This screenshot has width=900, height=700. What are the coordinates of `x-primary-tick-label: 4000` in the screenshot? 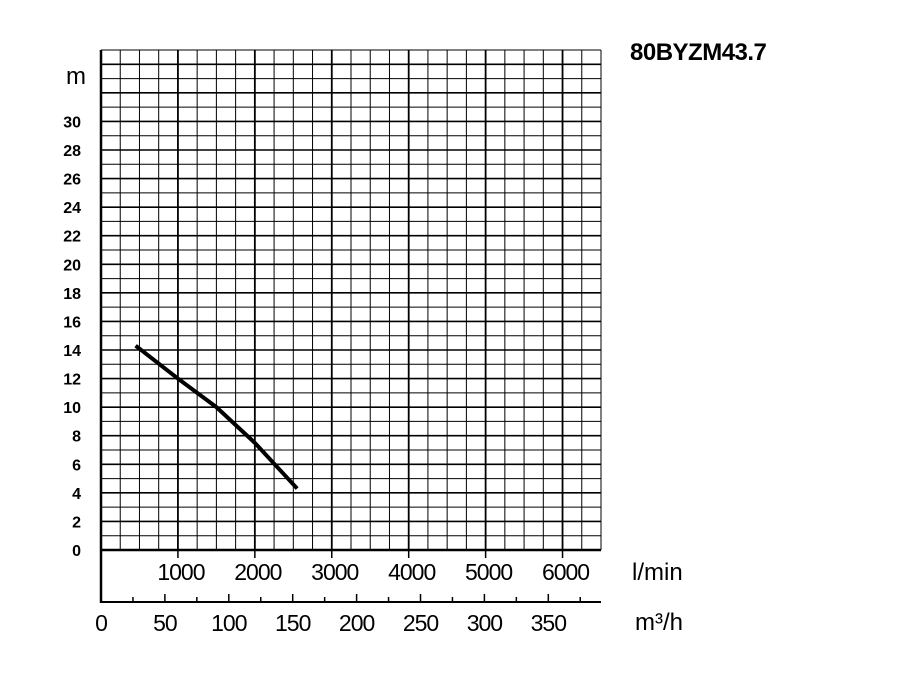 It's located at (411, 572).